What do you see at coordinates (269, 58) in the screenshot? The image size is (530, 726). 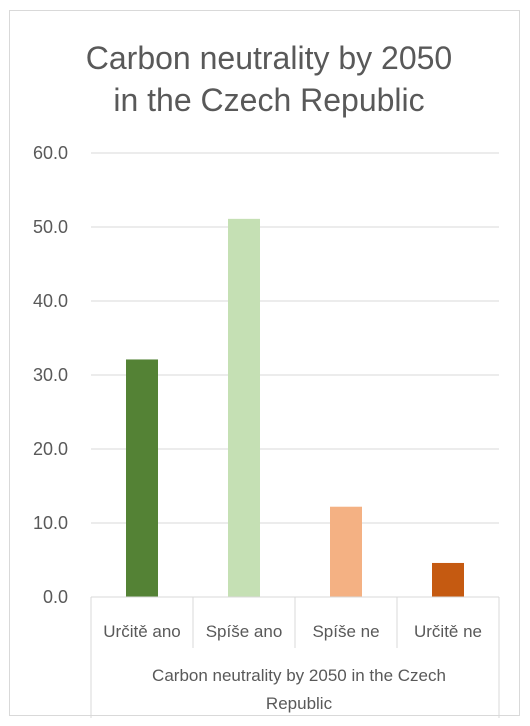 I see `chart-title-line-1: Carbon neutrality by 2050` at bounding box center [269, 58].